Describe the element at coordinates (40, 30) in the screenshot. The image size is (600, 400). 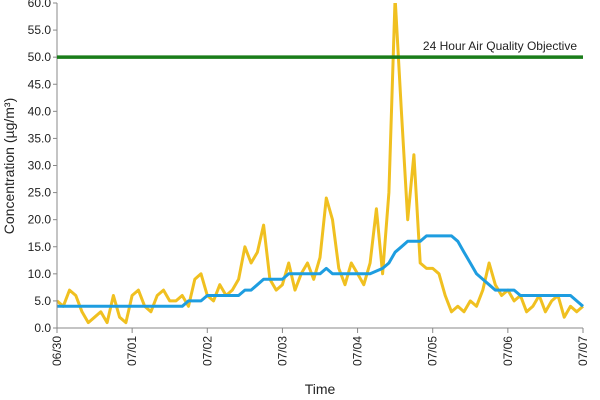
I see `y-tick-label: 55.0` at that location.